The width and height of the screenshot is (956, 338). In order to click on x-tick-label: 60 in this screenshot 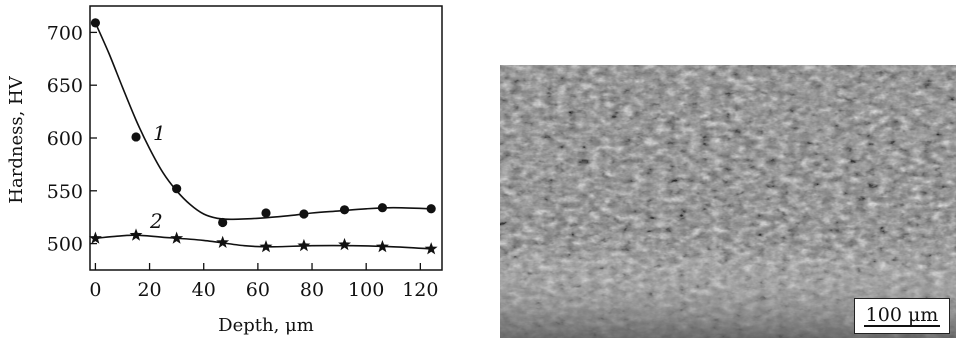, I will do `click(258, 290)`.